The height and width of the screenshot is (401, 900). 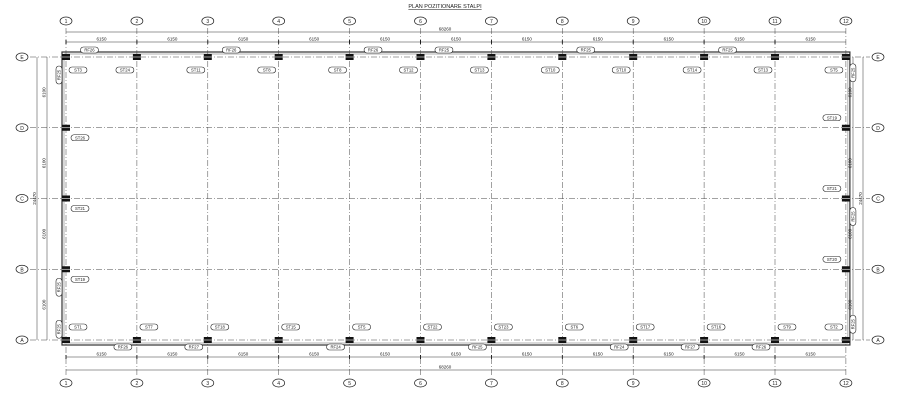 I want to click on column-tag-label: ST19, so click(x=80, y=279).